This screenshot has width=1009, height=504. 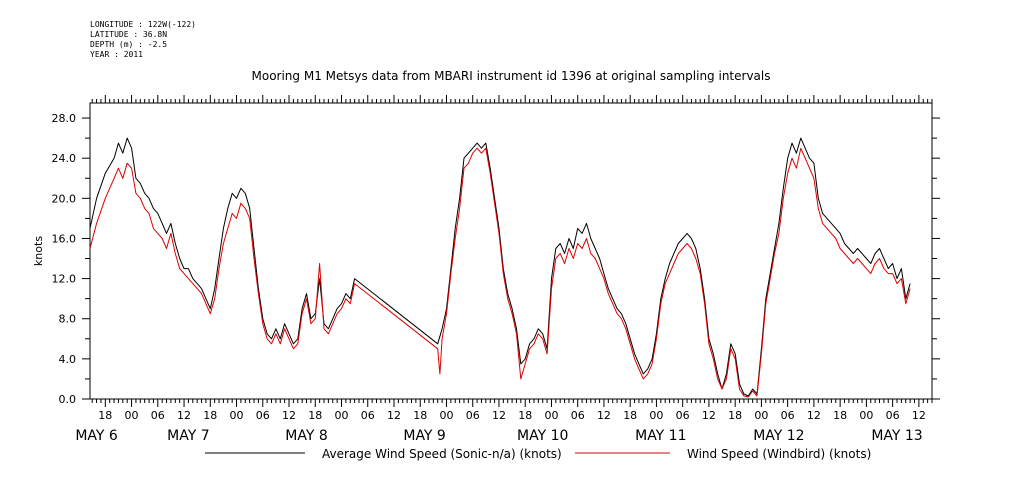 I want to click on y-tick-label: 16.0, so click(x=64, y=238).